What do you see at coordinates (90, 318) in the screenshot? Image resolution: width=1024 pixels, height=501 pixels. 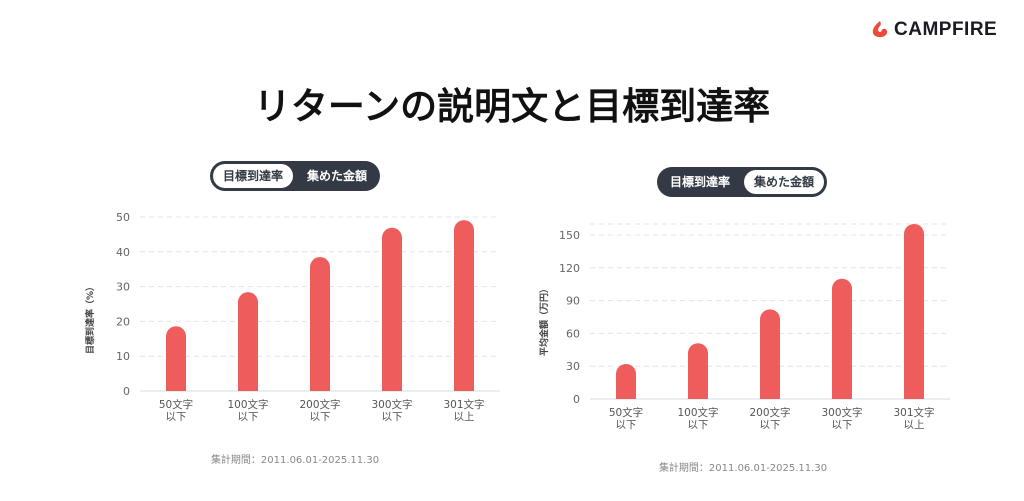 I see `y-axis-title: 目標到達率（%）` at bounding box center [90, 318].